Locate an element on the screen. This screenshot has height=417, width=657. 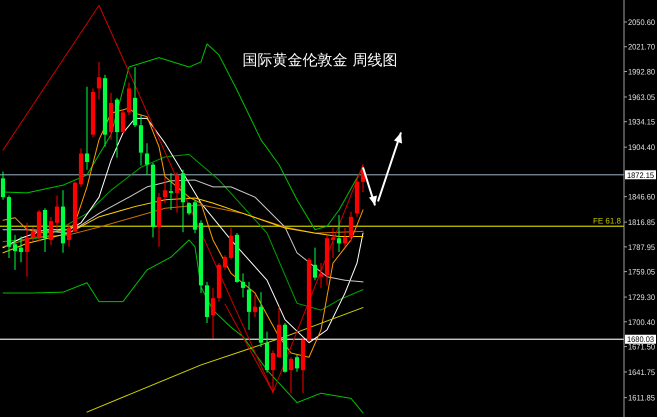
y-tick-label: 1816.85 is located at coordinates (642, 223).